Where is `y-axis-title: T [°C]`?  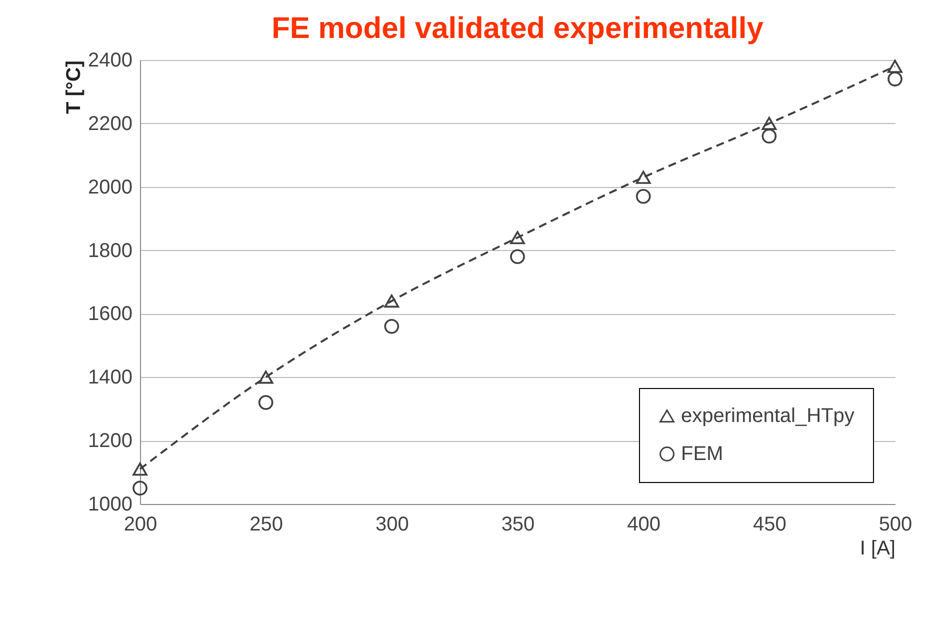
y-axis-title: T [°C] is located at coordinates (74, 87).